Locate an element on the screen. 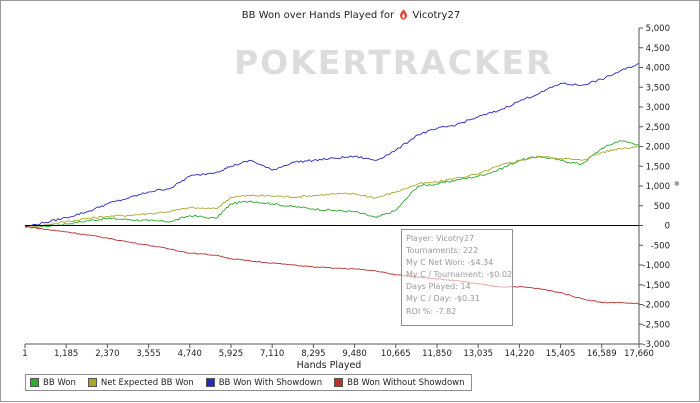 This screenshot has height=403, width=700. tooltip-value: 222 is located at coordinates (470, 251).